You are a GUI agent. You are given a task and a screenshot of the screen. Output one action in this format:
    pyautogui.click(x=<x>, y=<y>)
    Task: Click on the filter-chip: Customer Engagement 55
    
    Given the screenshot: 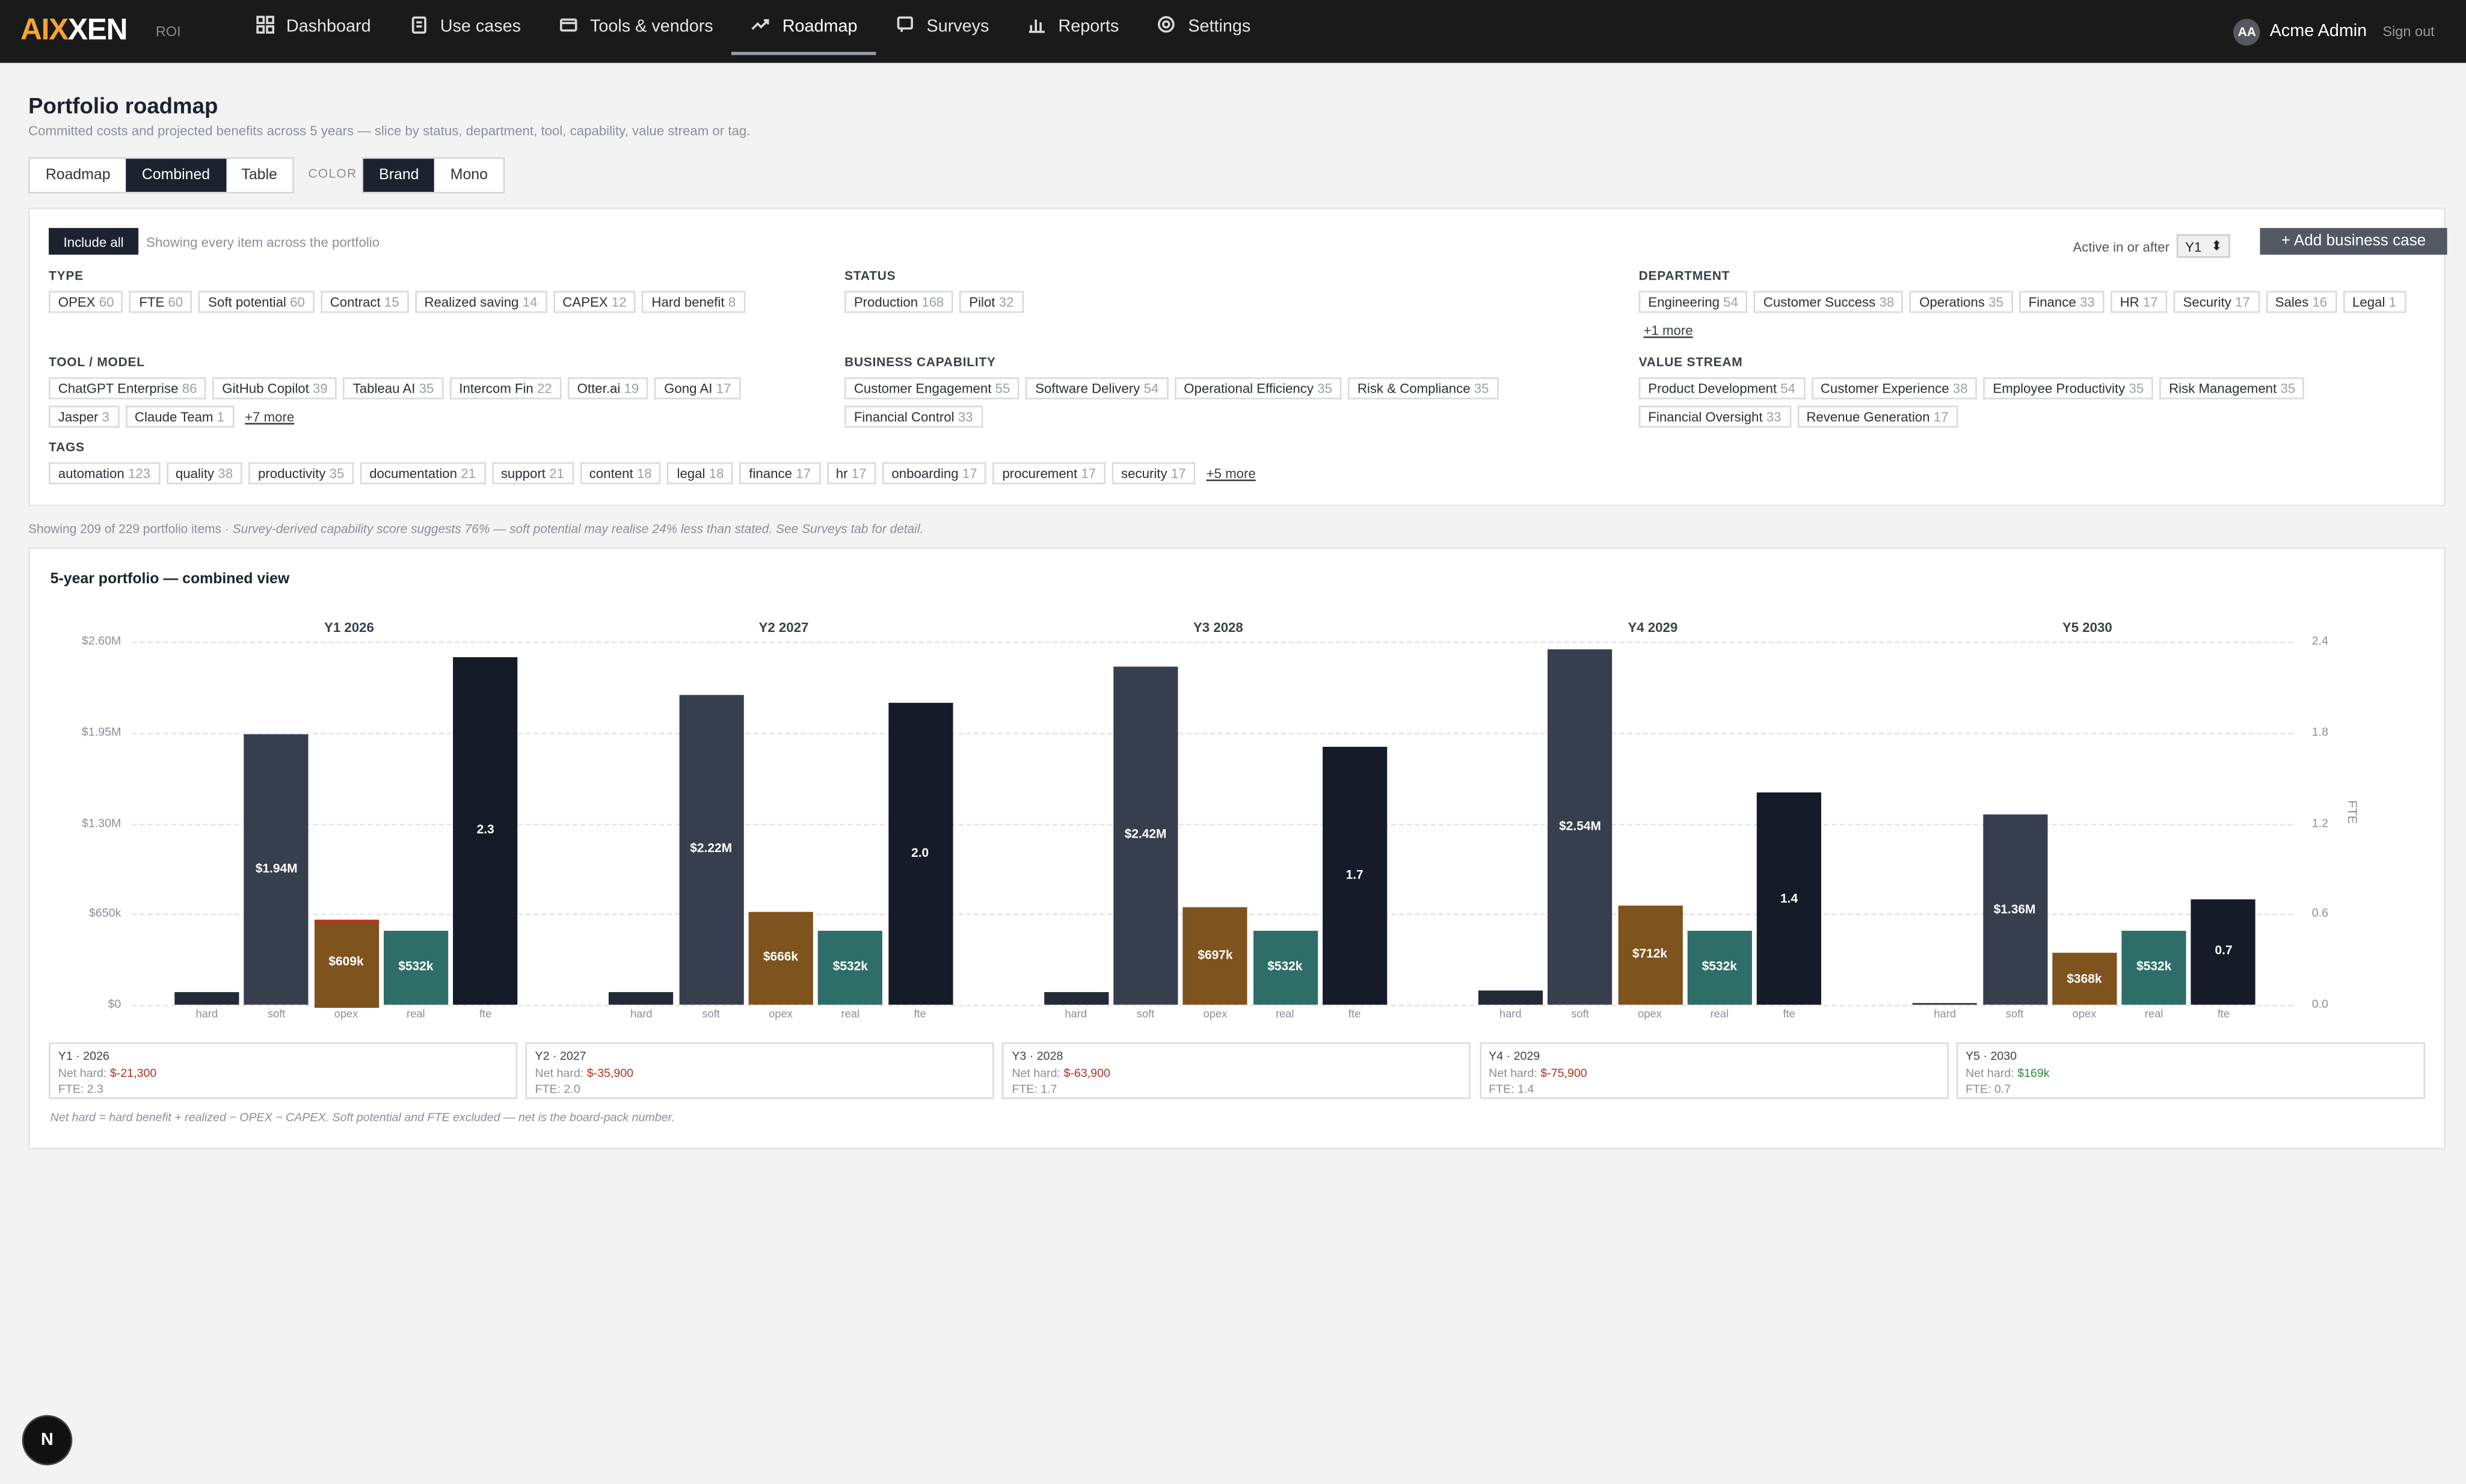 What is the action you would take?
    pyautogui.click(x=932, y=388)
    